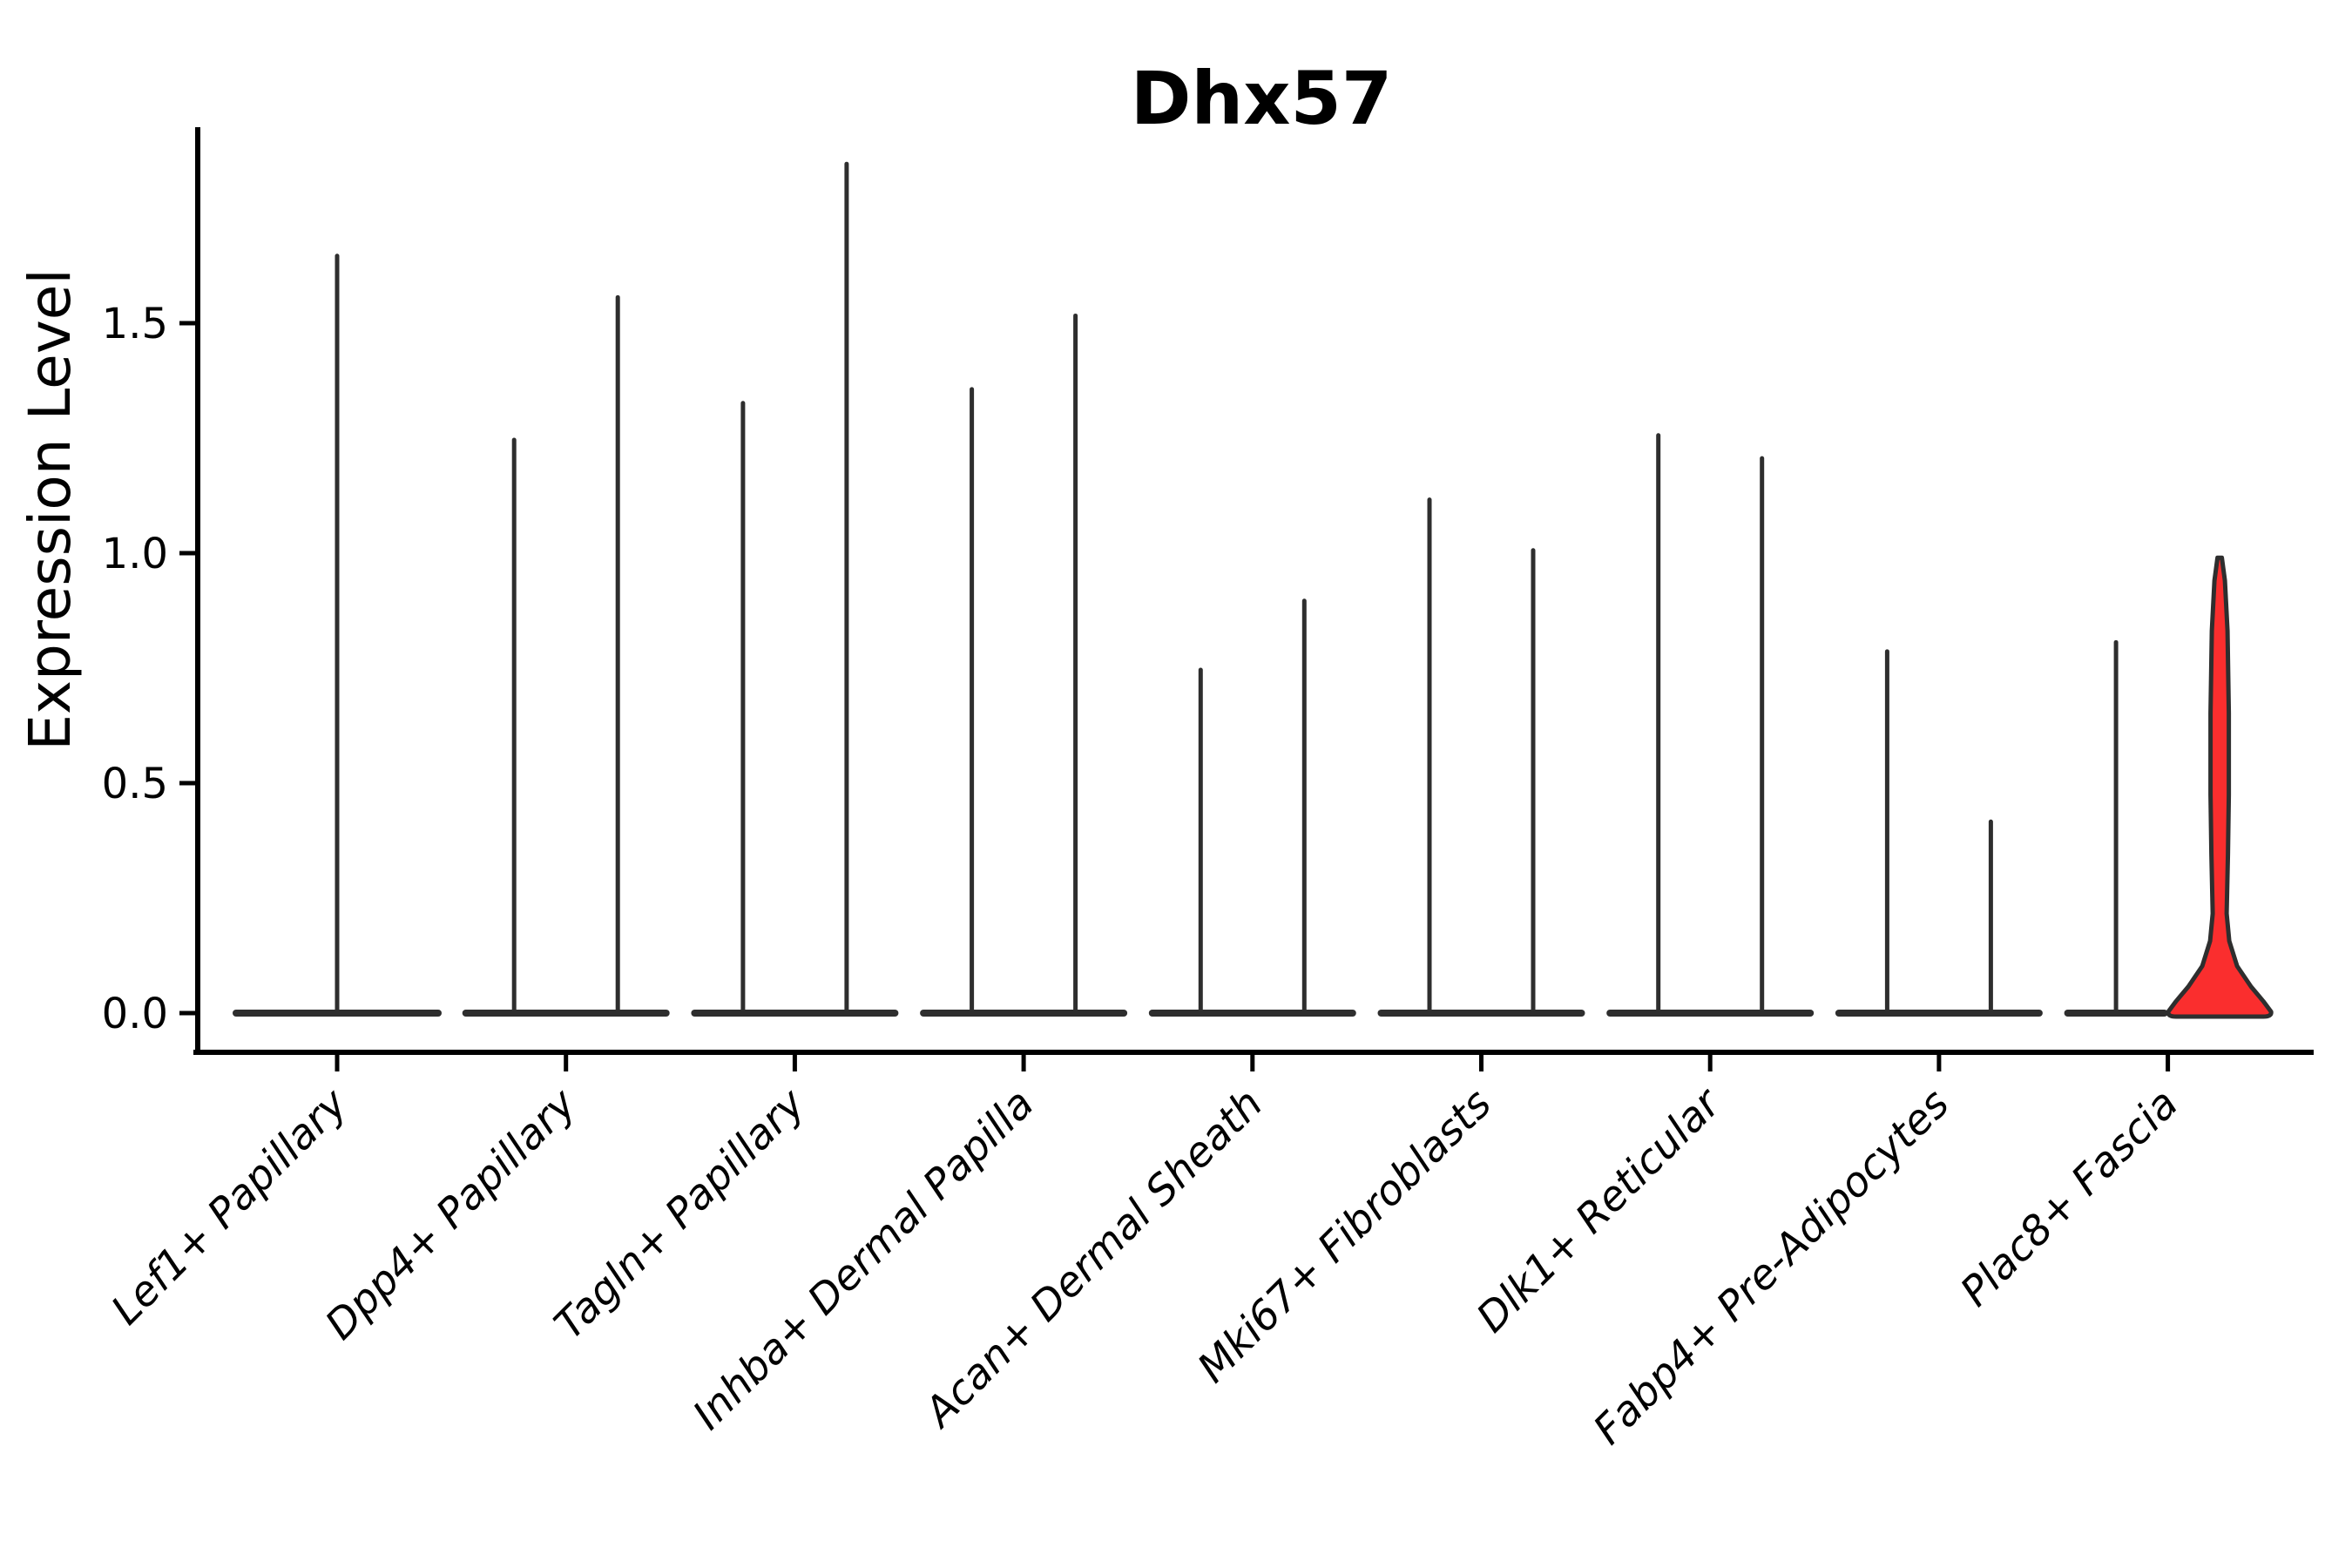  Describe the element at coordinates (135, 784) in the screenshot. I see `y-tick-label-0.5: 0.5` at that location.